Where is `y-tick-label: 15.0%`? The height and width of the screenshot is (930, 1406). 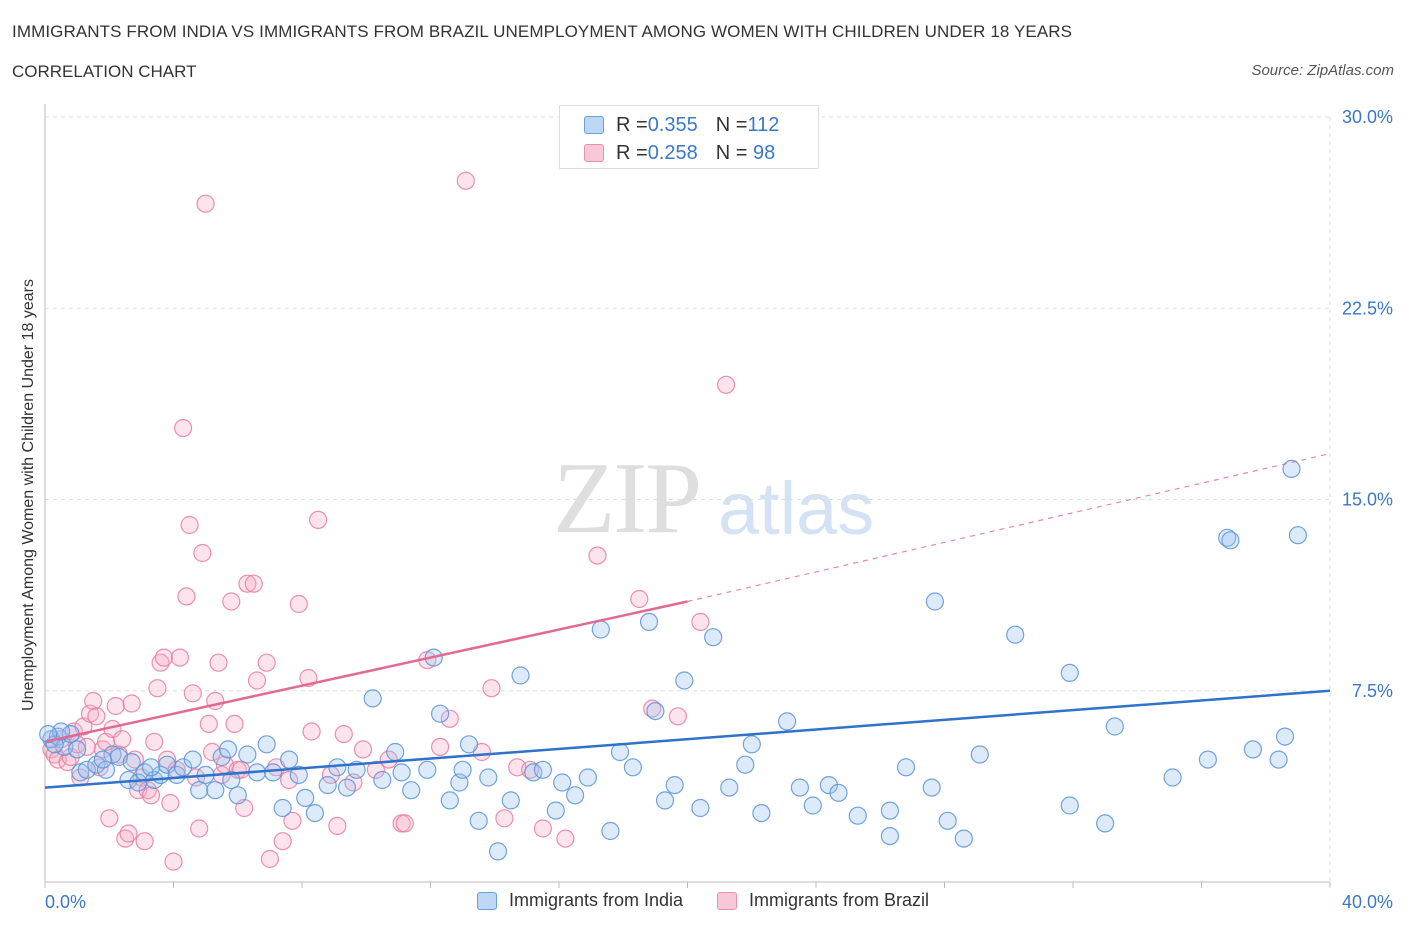 y-tick-label: 15.0% is located at coordinates (1367, 500).